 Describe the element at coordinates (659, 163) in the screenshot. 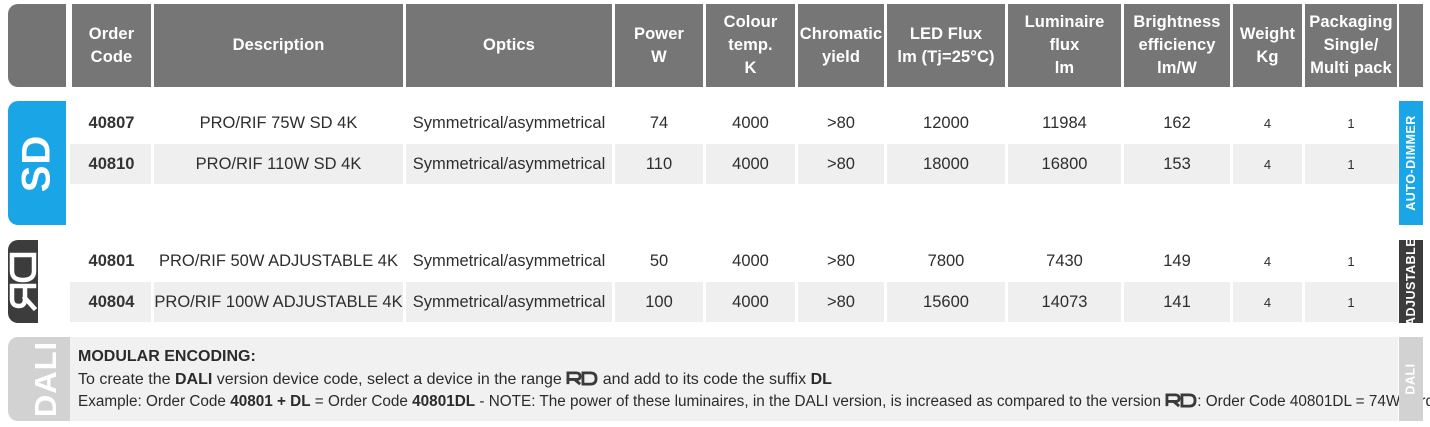

I see `cell-power: 110` at that location.